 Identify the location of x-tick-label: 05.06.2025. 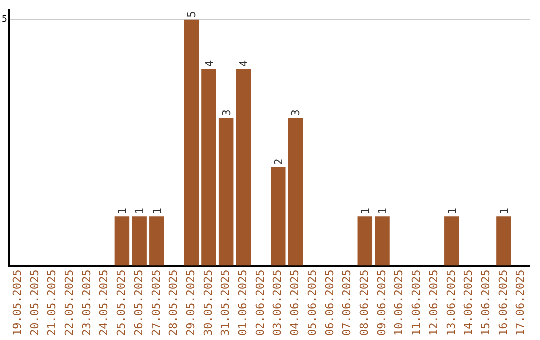
(312, 303).